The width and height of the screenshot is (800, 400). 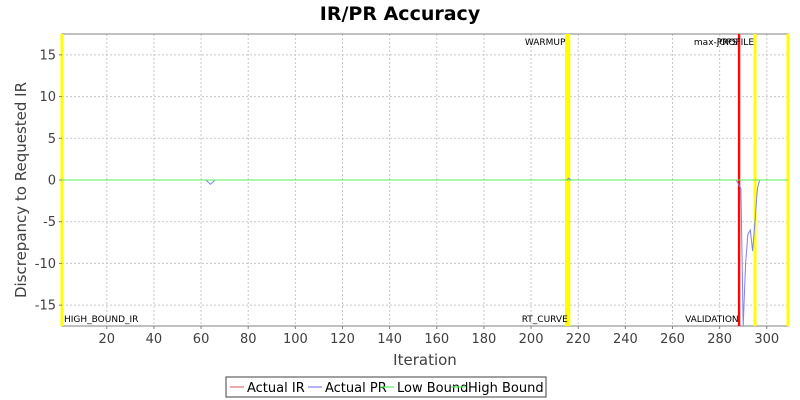 What do you see at coordinates (712, 320) in the screenshot?
I see `marker-label: VALIDATION` at bounding box center [712, 320].